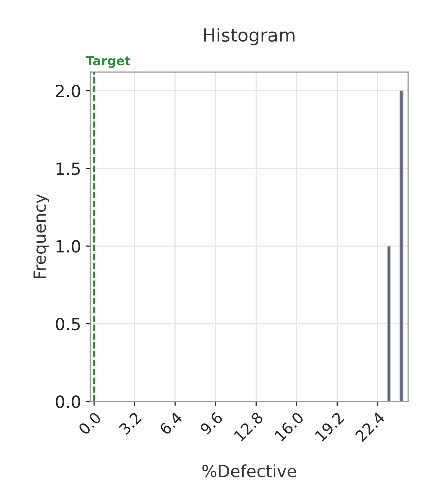  Describe the element at coordinates (171, 424) in the screenshot. I see `x-tick-label: 6.4` at that location.